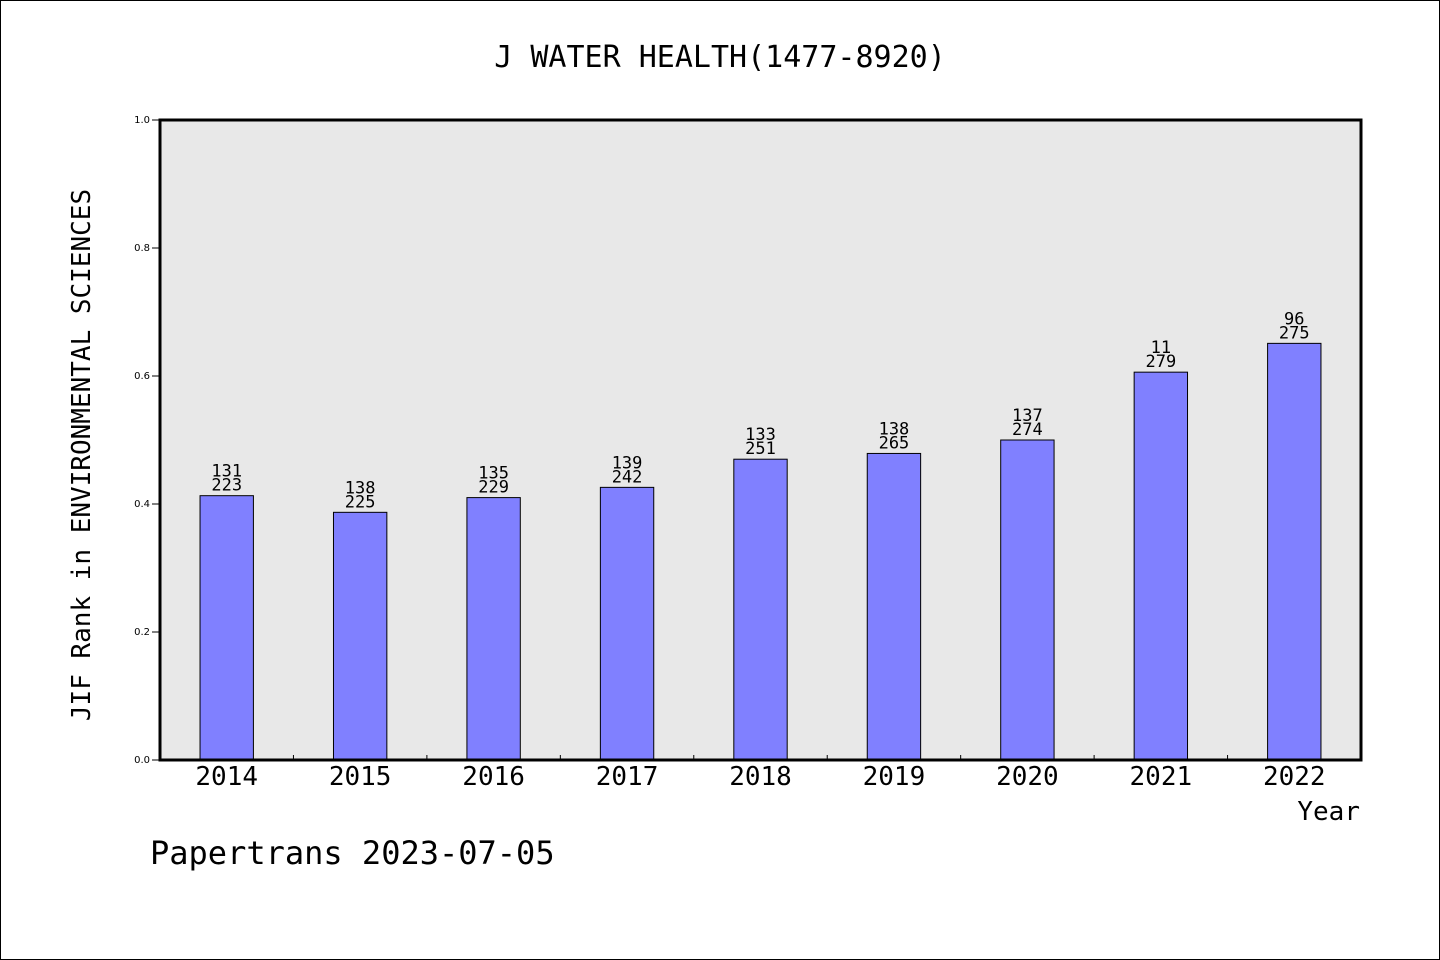  Describe the element at coordinates (360, 636) in the screenshot. I see `bar-2015` at that location.